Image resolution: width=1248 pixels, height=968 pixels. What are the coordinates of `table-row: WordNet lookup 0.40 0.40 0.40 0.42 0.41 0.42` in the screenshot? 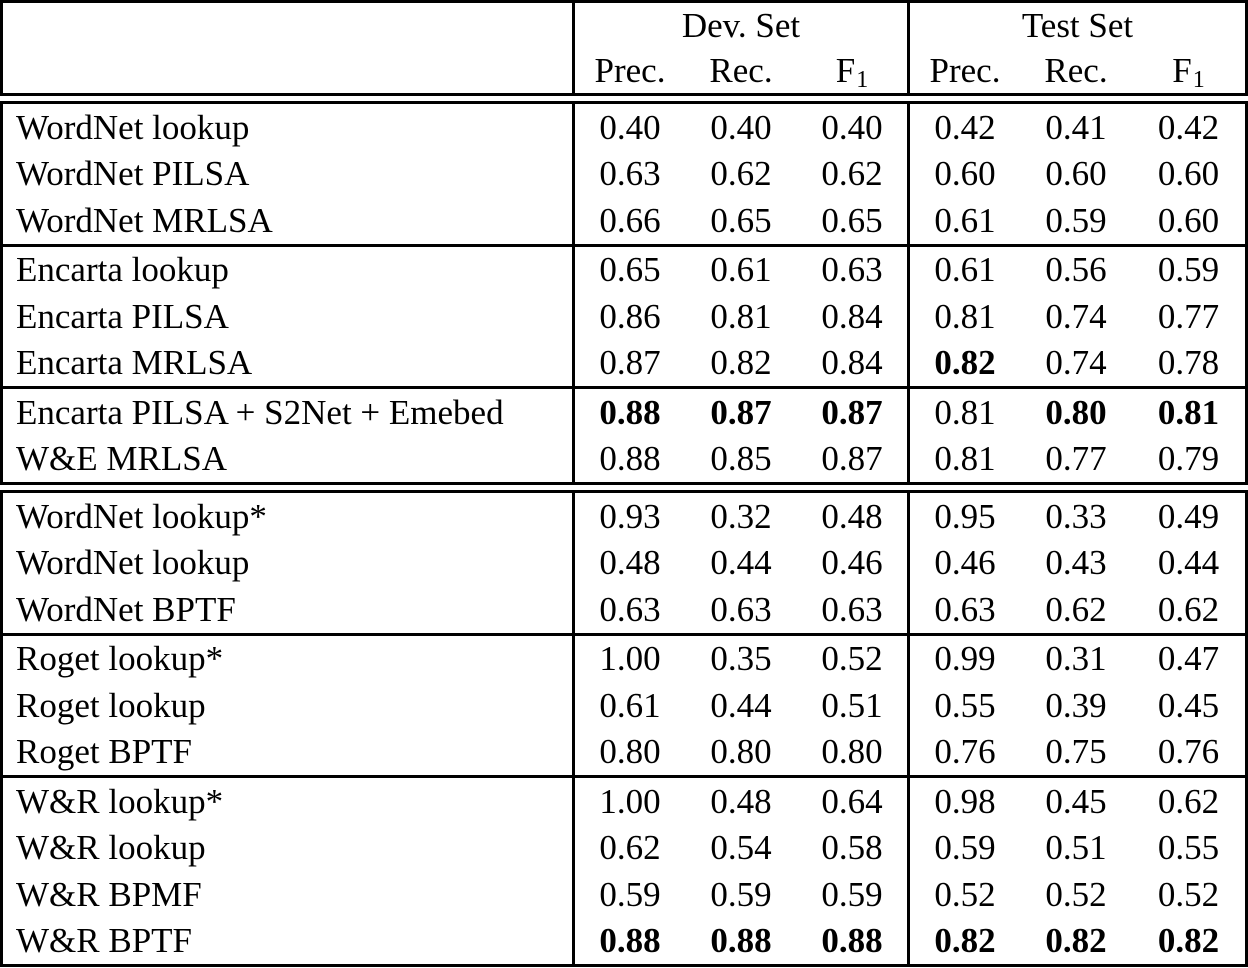 It's located at (624, 127).